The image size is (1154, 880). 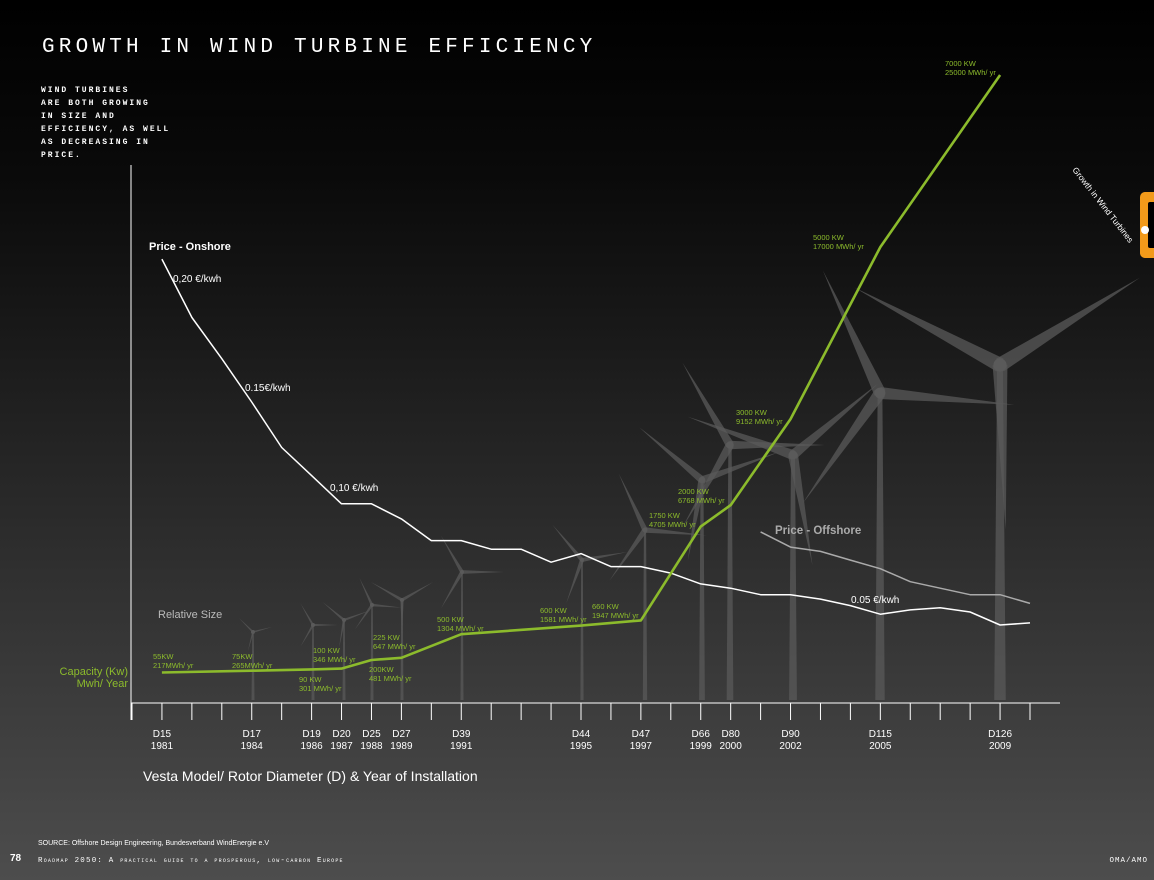 What do you see at coordinates (961, 63) in the screenshot?
I see `value-label: 7000 KW` at bounding box center [961, 63].